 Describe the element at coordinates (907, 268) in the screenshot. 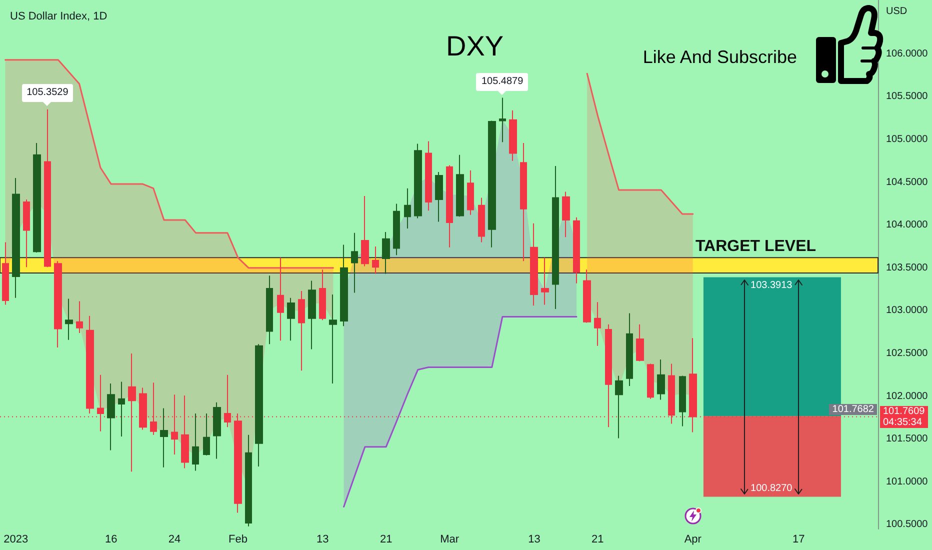

I see `y-tick-label: 103.5000` at that location.